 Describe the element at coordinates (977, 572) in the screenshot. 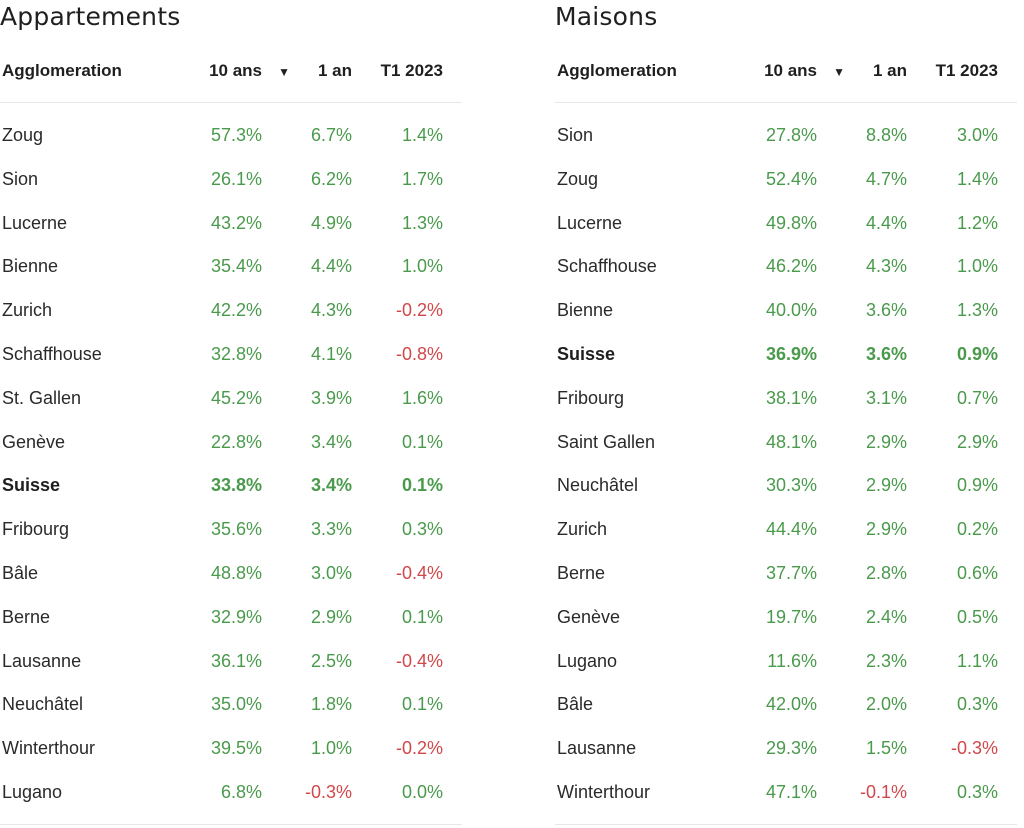

I see `q1-2023-cell: 0.6%` at that location.